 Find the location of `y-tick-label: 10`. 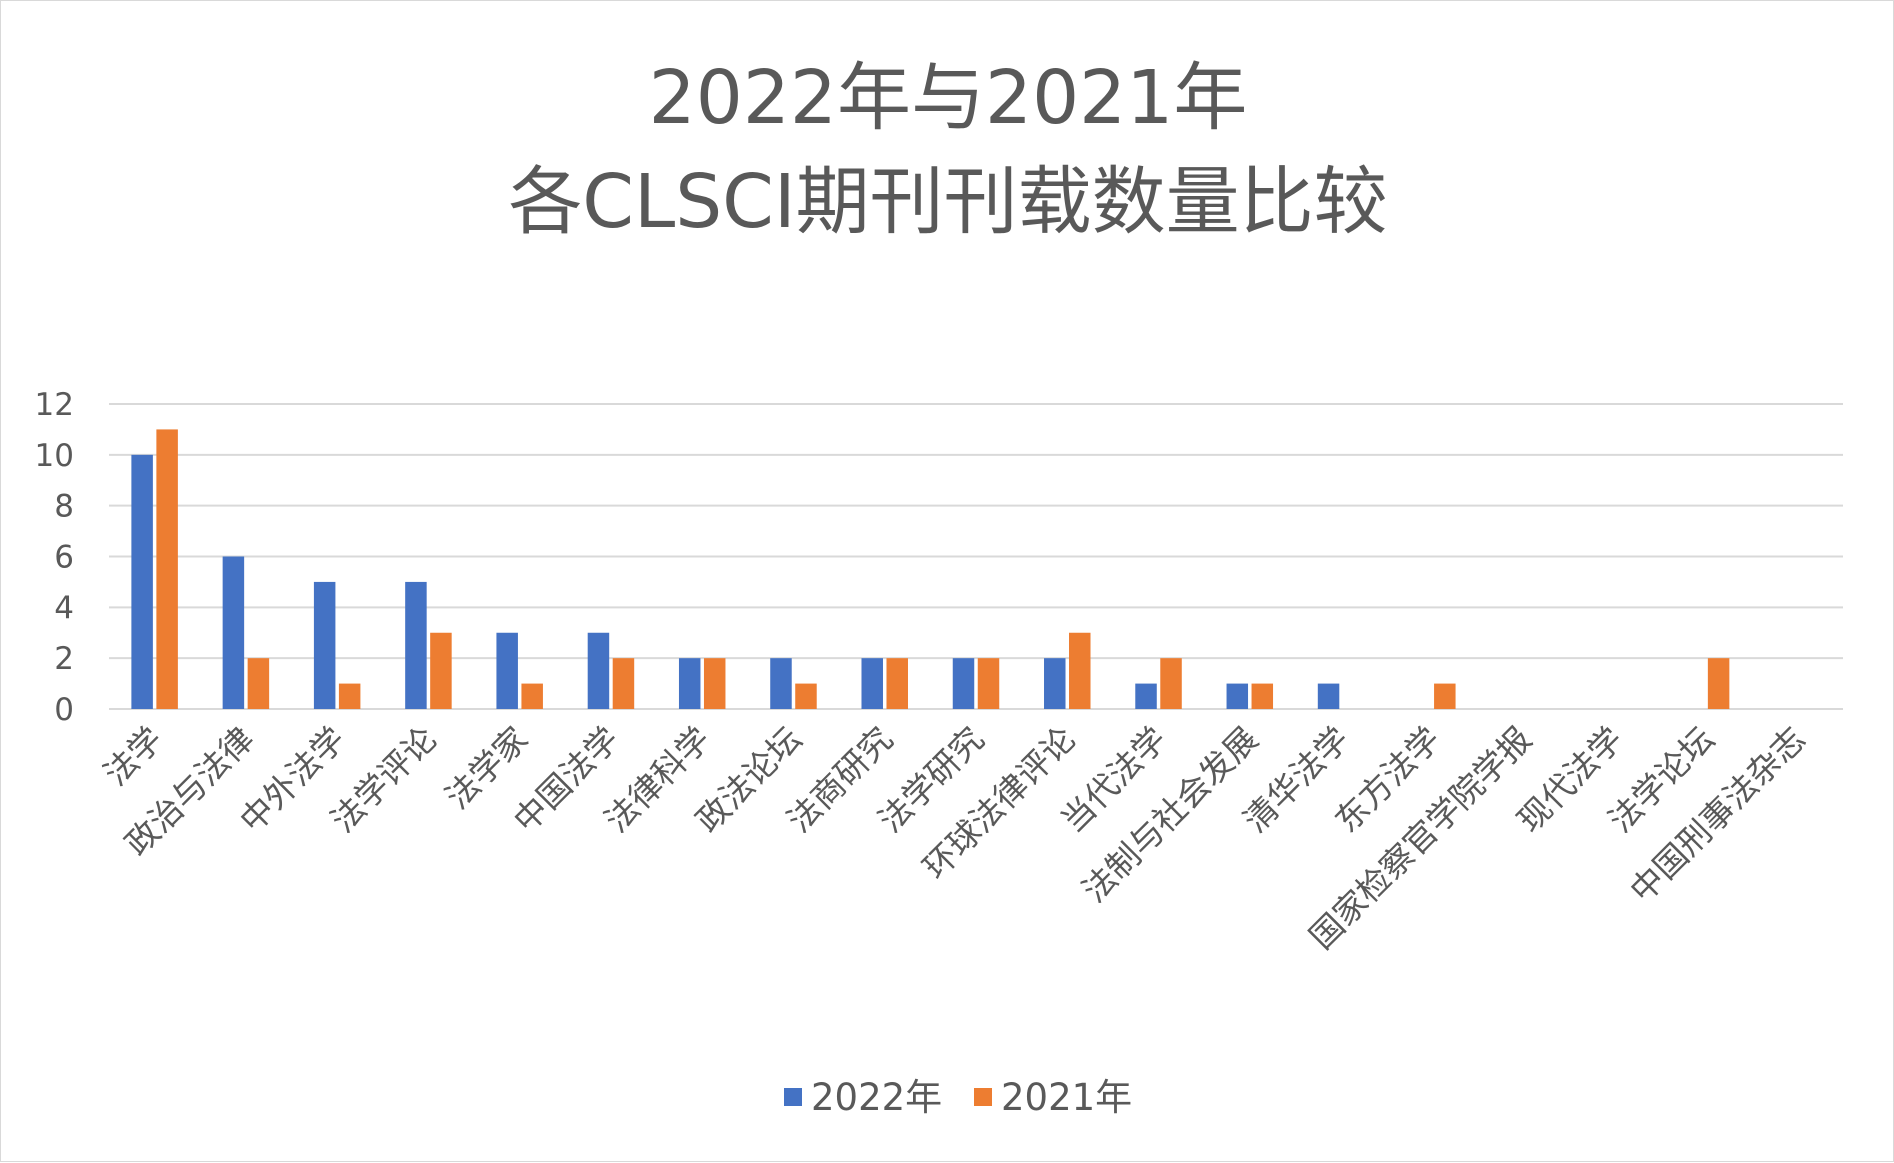

y-tick-label: 10 is located at coordinates (54, 456).